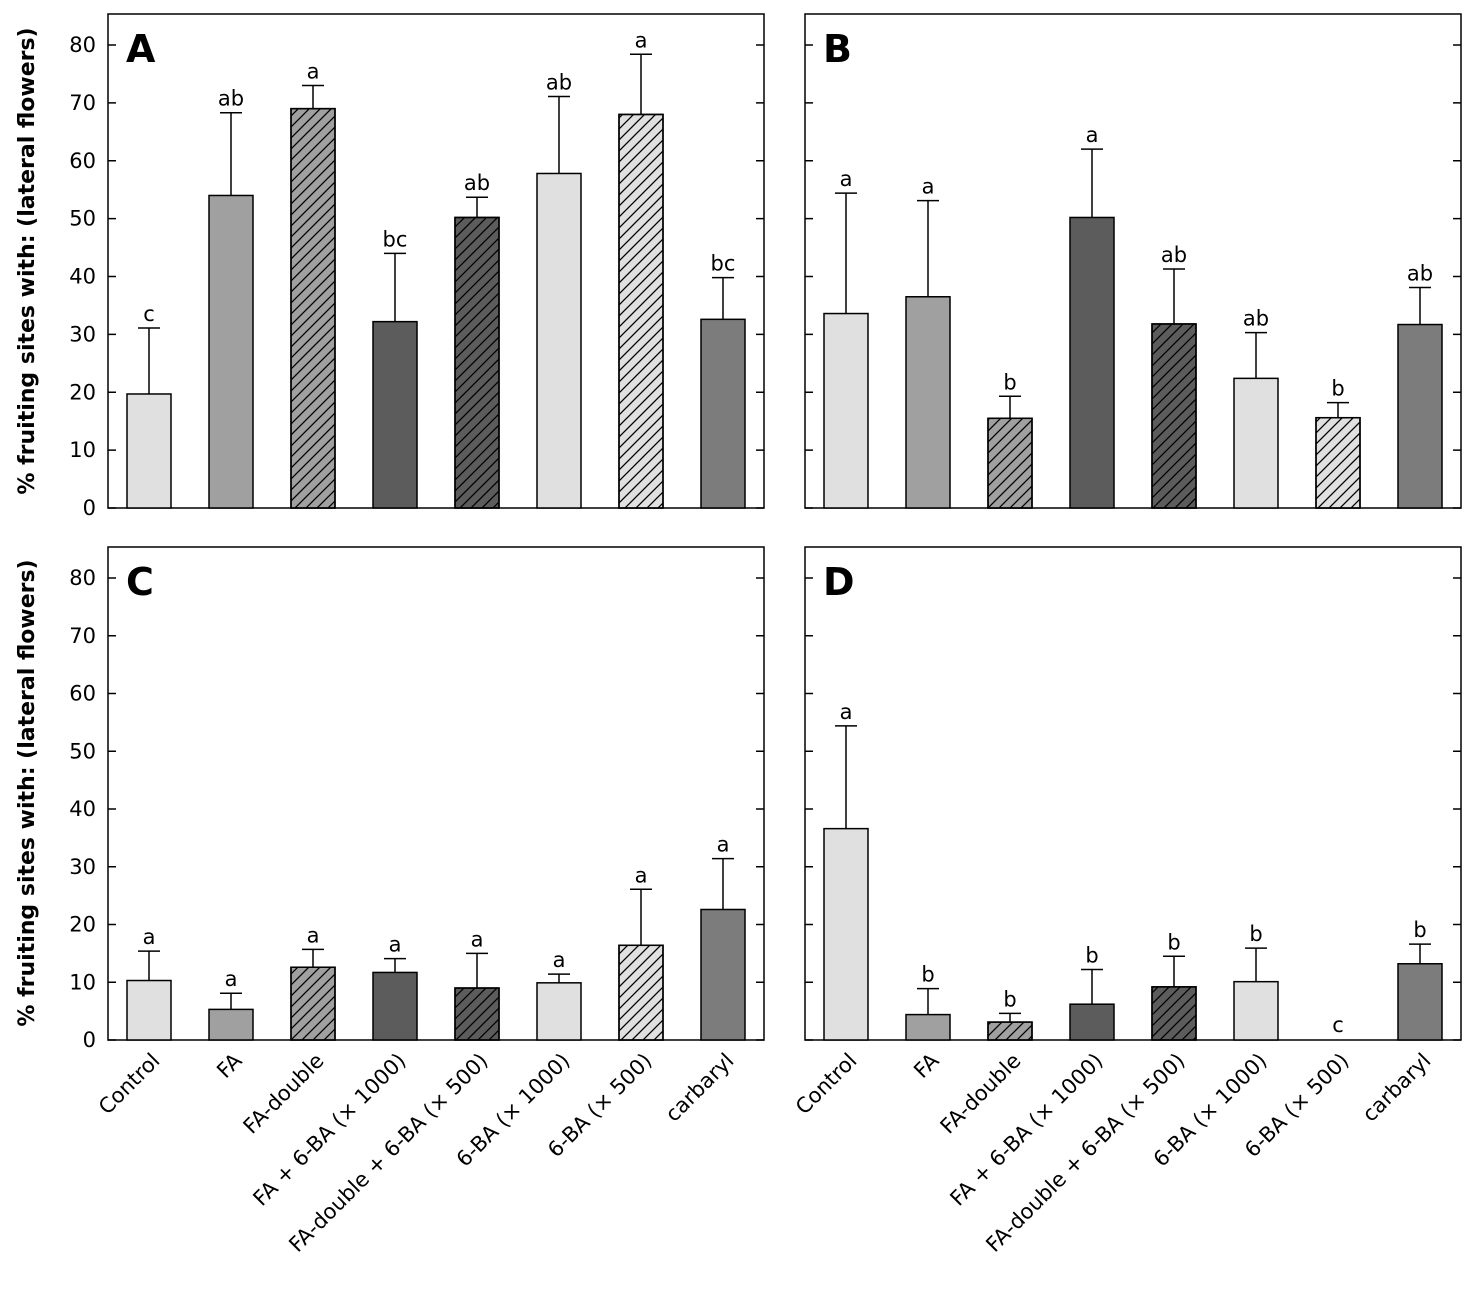 Image resolution: width=1474 pixels, height=1308 pixels. I want to click on panel-letter: D, so click(839, 582).